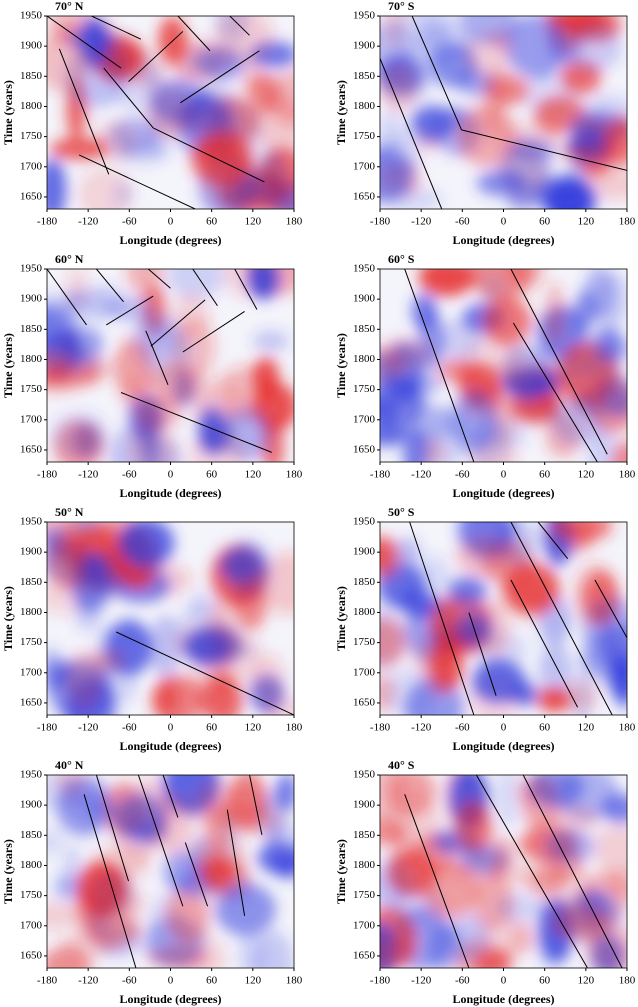  Describe the element at coordinates (31, 672) in the screenshot. I see `y-tick-label: 1700` at that location.